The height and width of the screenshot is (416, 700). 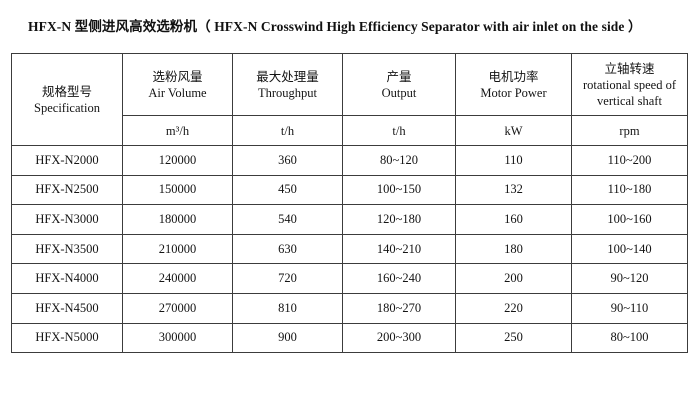 What do you see at coordinates (629, 92) in the screenshot?
I see `col-header-rotational-speed-en: rotational speed of vertical shaft` at bounding box center [629, 92].